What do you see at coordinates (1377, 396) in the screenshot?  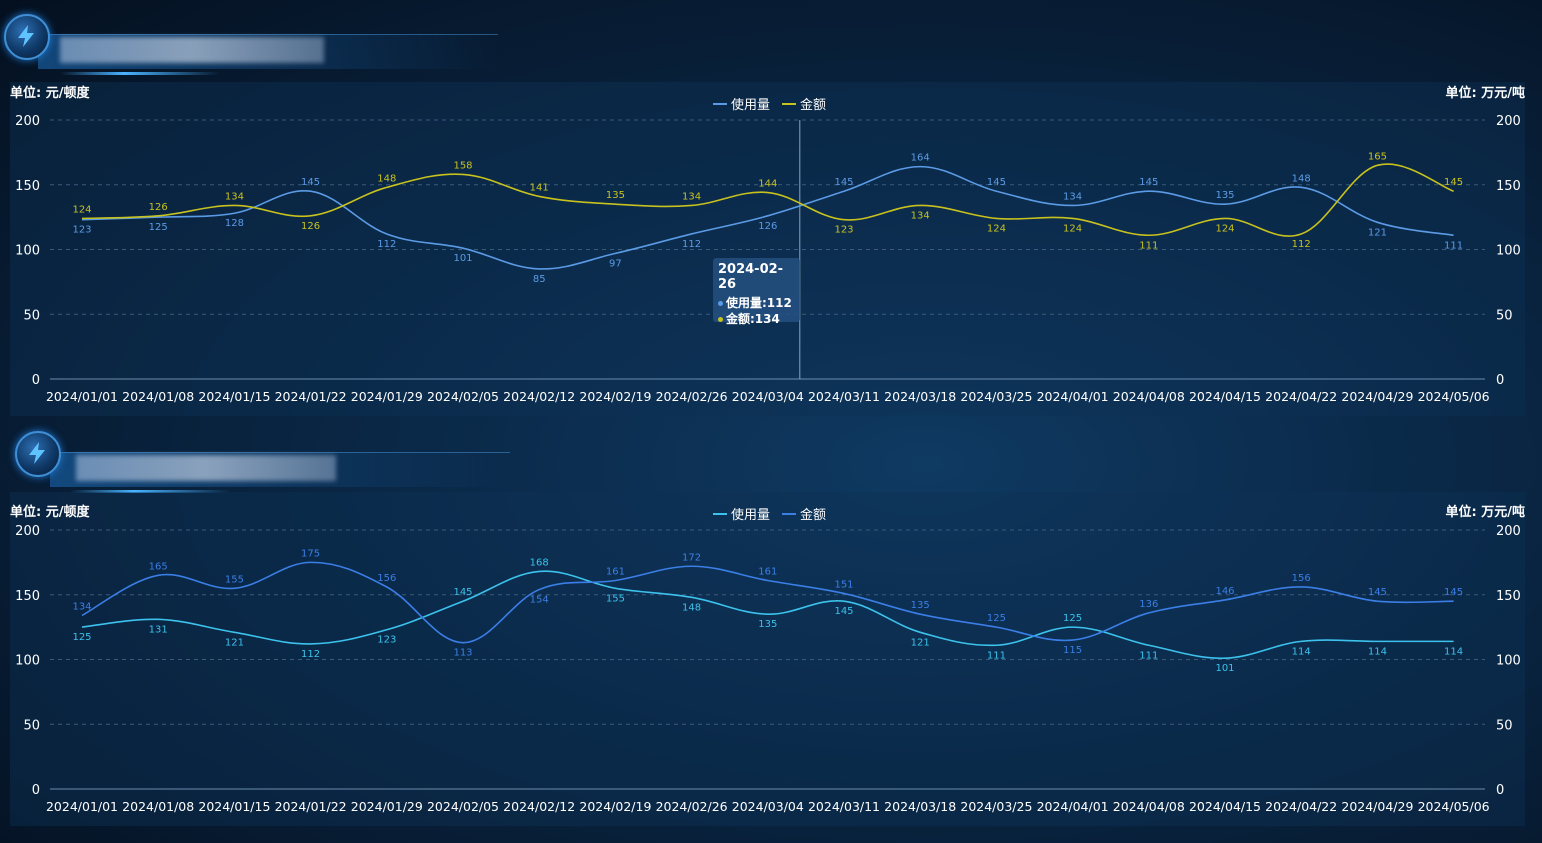 I see `x-tick-label: 2024/04/29` at bounding box center [1377, 396].